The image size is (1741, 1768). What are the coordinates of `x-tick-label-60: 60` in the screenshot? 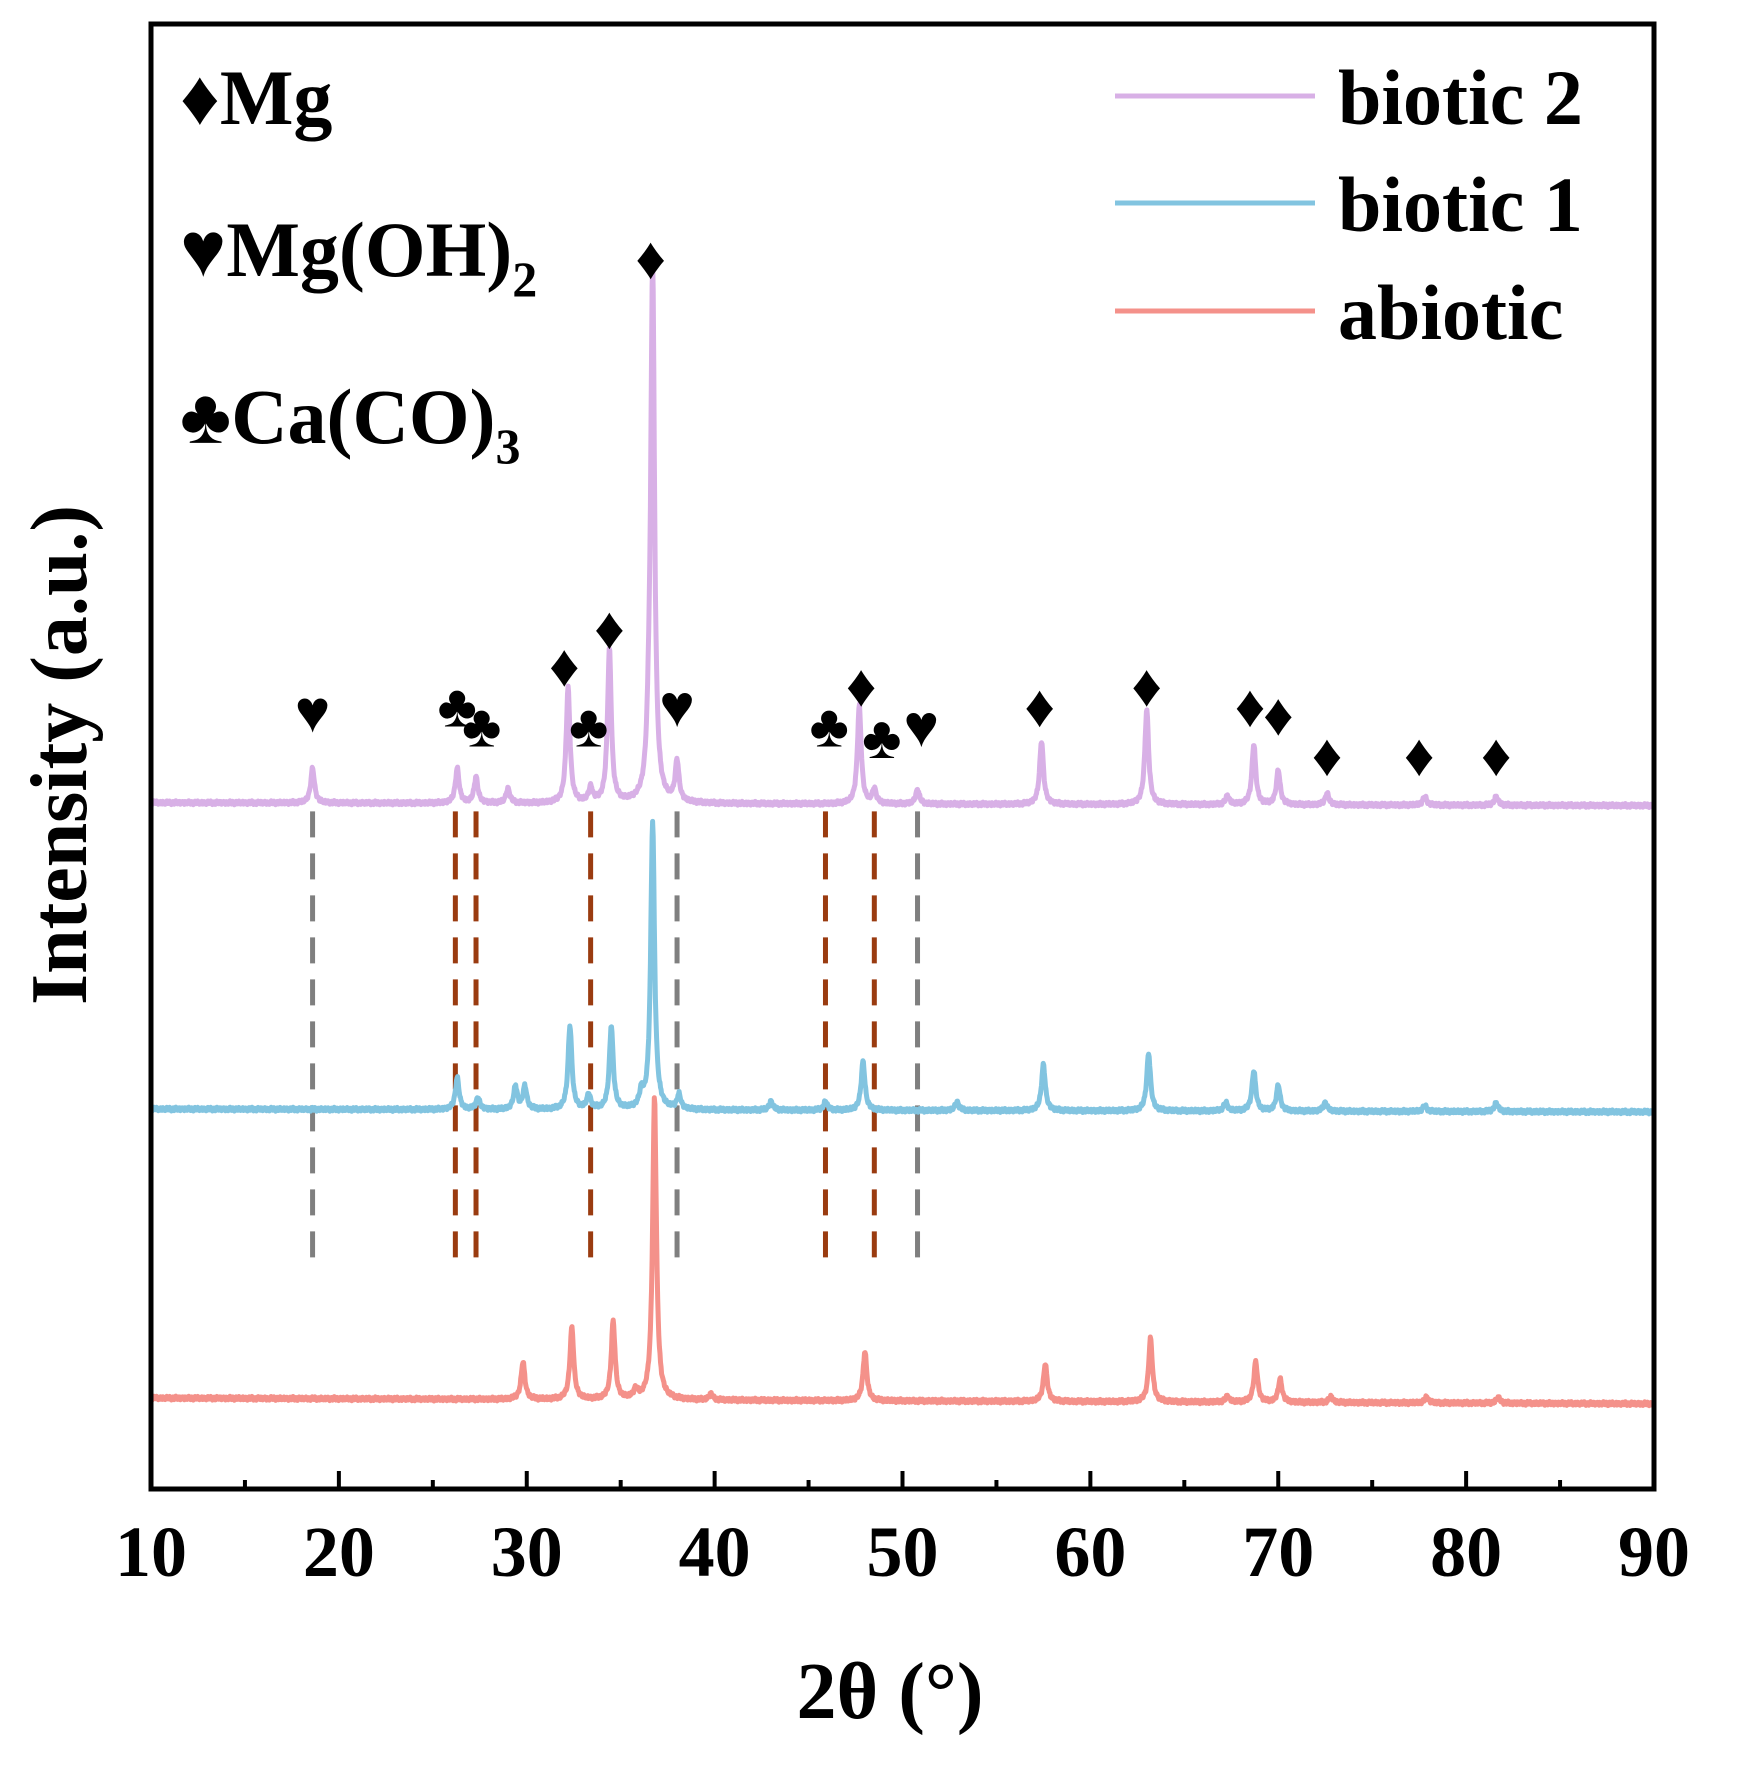 It's located at (1090, 1552).